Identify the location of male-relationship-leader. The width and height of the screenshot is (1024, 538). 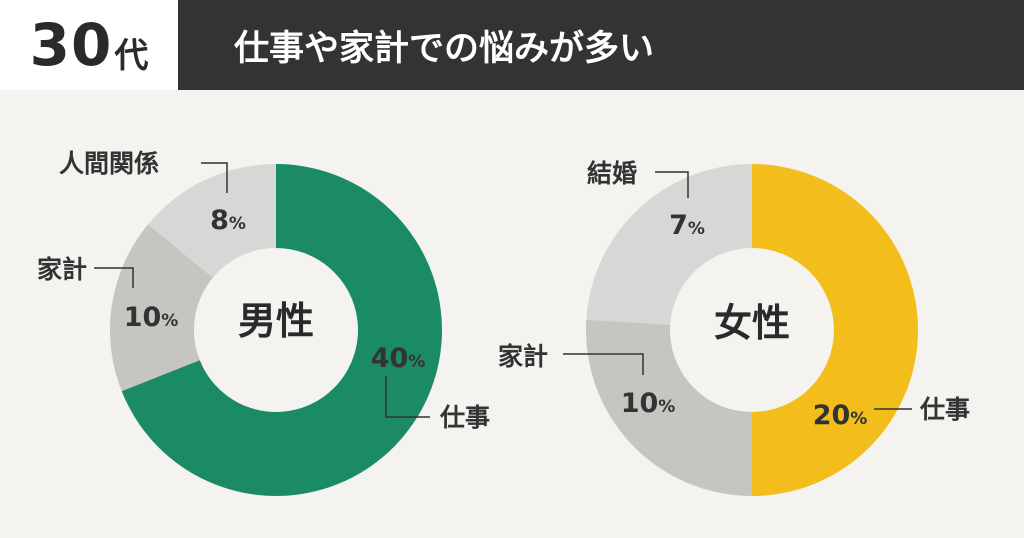
(214, 177).